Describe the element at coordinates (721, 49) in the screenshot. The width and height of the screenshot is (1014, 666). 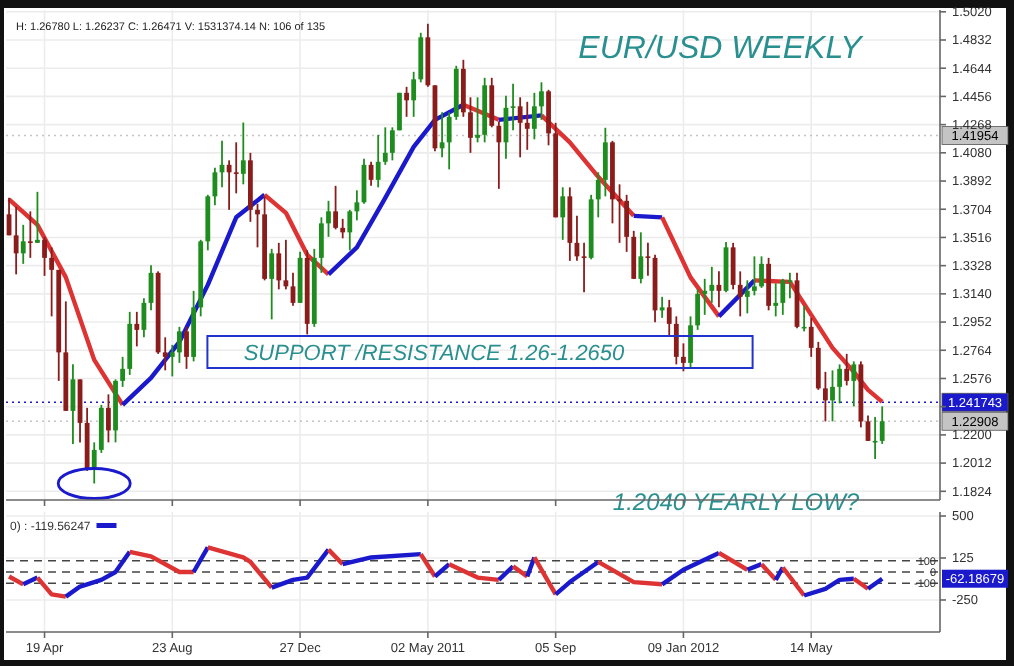
I see `text: EUR/USD WEEKLY` at that location.